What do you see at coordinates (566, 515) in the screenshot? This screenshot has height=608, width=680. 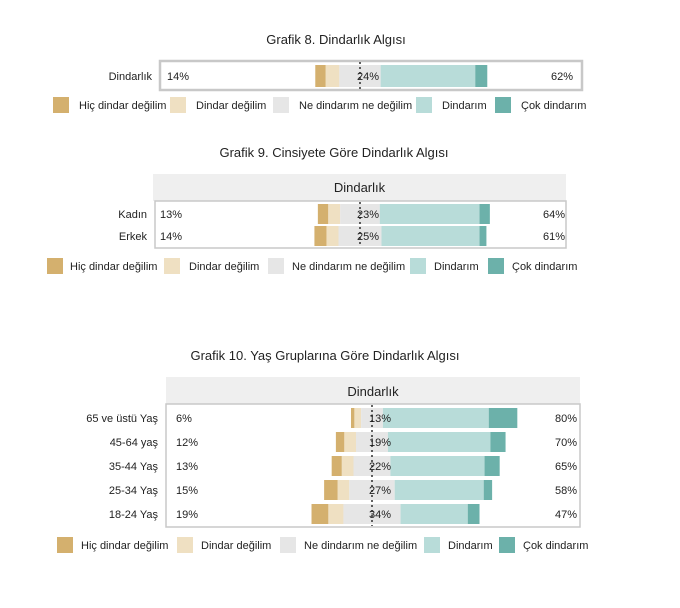 I see `right-percent-label: 47%` at bounding box center [566, 515].